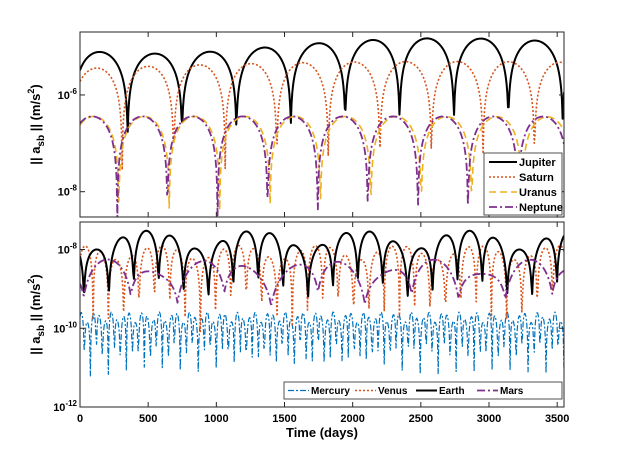 The height and width of the screenshot is (456, 623). Describe the element at coordinates (68, 94) in the screenshot. I see `top-y-tick-label: 10⁻⁶` at that location.